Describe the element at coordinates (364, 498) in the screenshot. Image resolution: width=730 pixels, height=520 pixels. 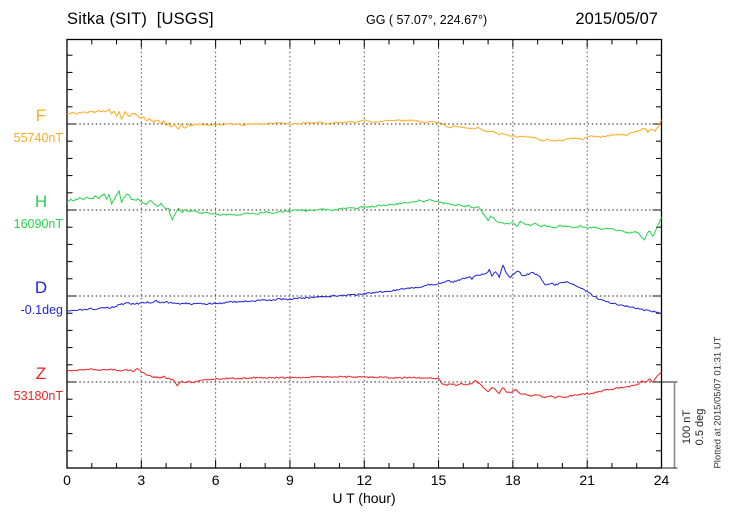
I see `x-axis-label: U T (hour)` at that location.